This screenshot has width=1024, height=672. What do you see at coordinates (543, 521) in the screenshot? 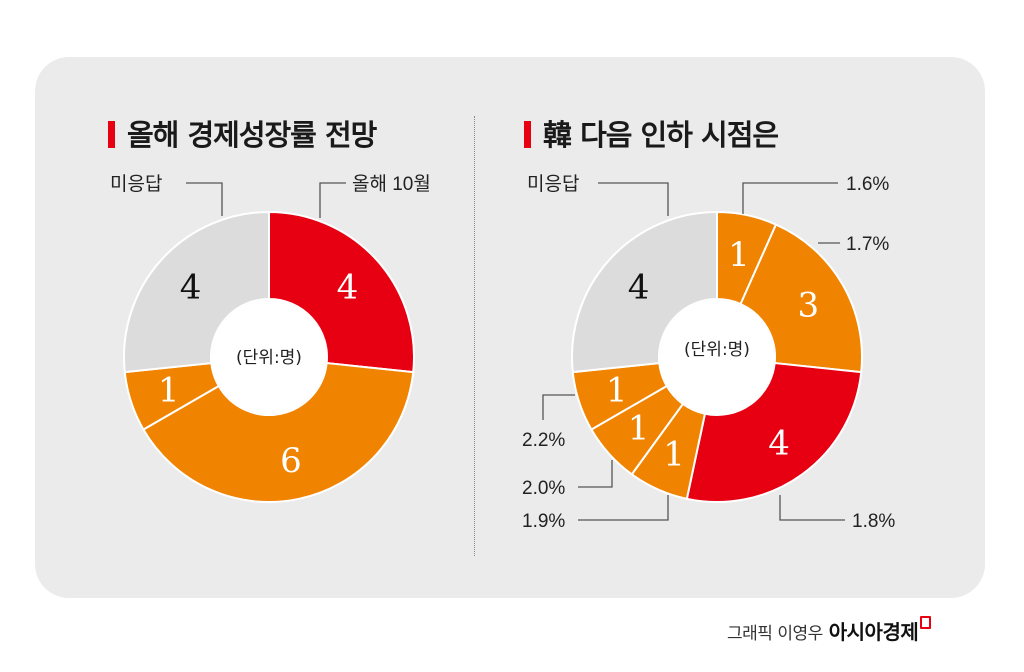
I see `label-1-9: 1.9%` at bounding box center [543, 521].